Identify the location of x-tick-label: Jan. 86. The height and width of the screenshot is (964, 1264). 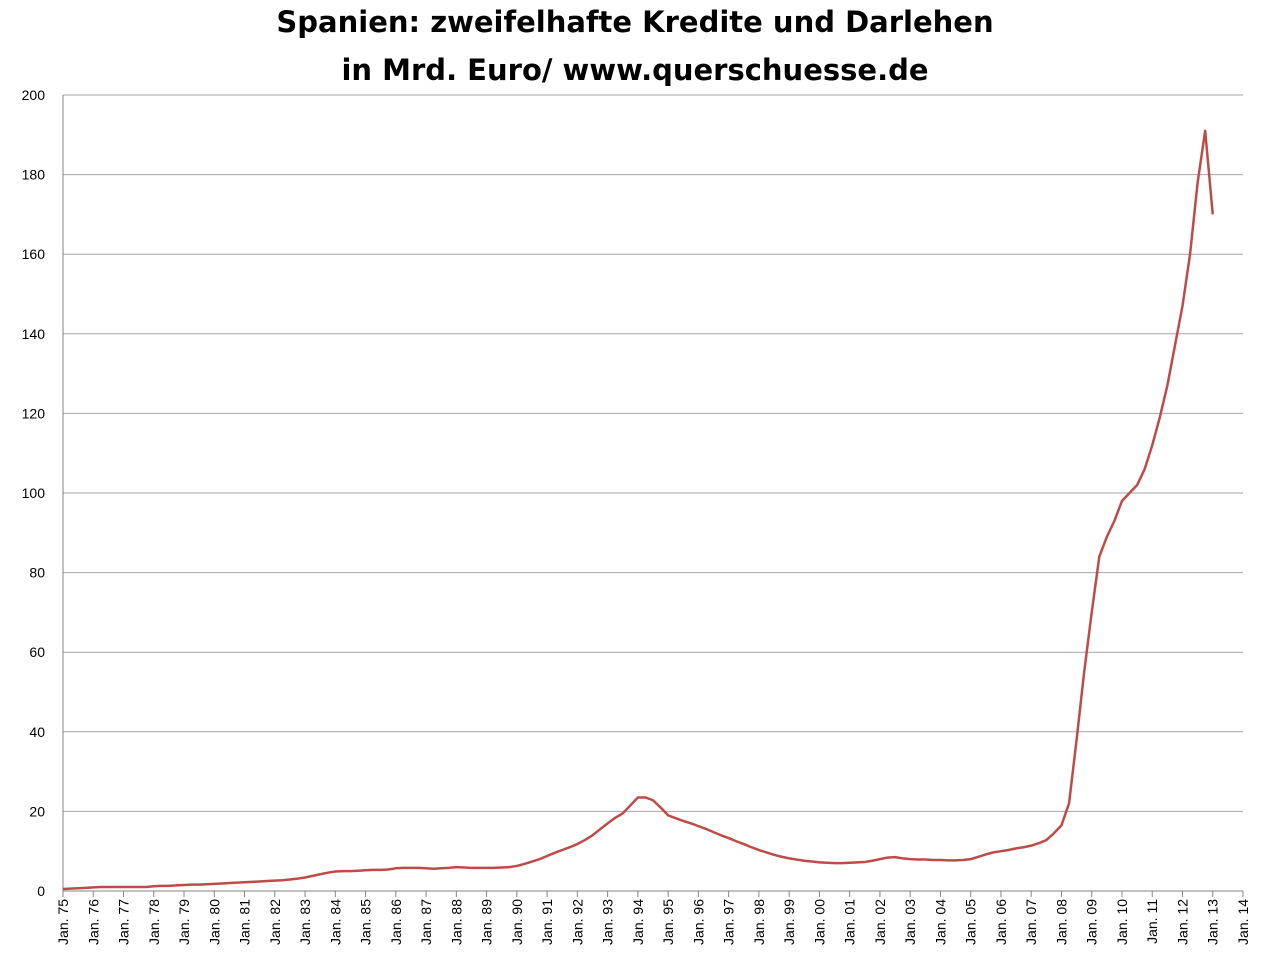
(396, 922).